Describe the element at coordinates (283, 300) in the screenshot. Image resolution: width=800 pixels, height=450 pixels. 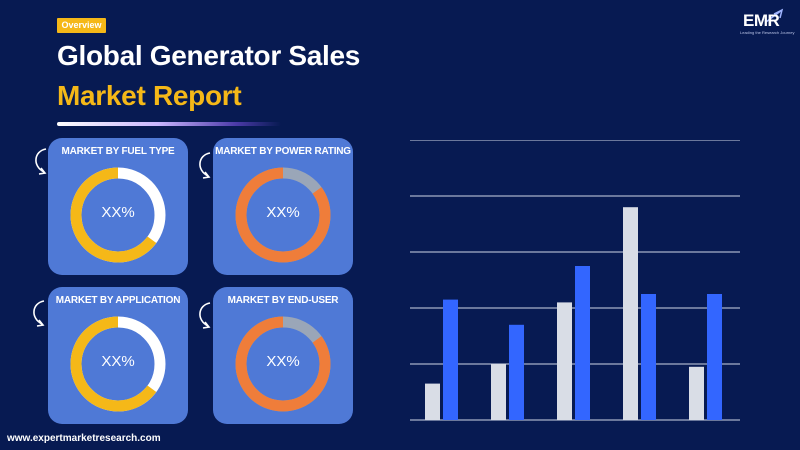
I see `card-label: MARKET BY END-USER` at that location.